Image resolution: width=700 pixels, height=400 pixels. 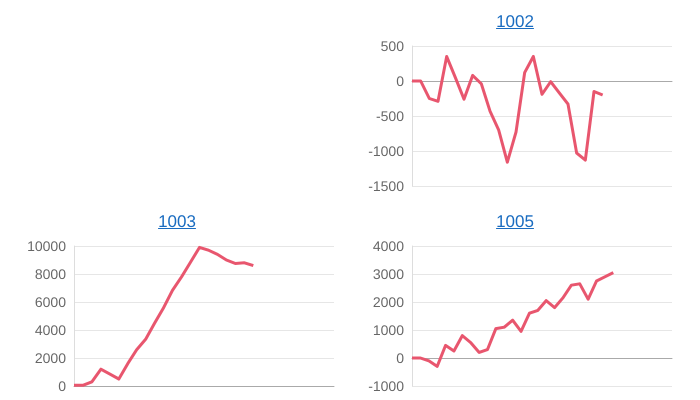 I want to click on y-tick-label: 10000, so click(x=46, y=246).